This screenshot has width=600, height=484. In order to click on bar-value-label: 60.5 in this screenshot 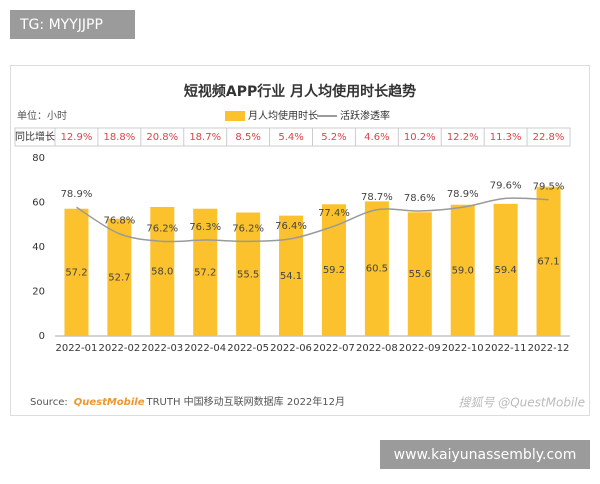, I will do `click(377, 269)`.